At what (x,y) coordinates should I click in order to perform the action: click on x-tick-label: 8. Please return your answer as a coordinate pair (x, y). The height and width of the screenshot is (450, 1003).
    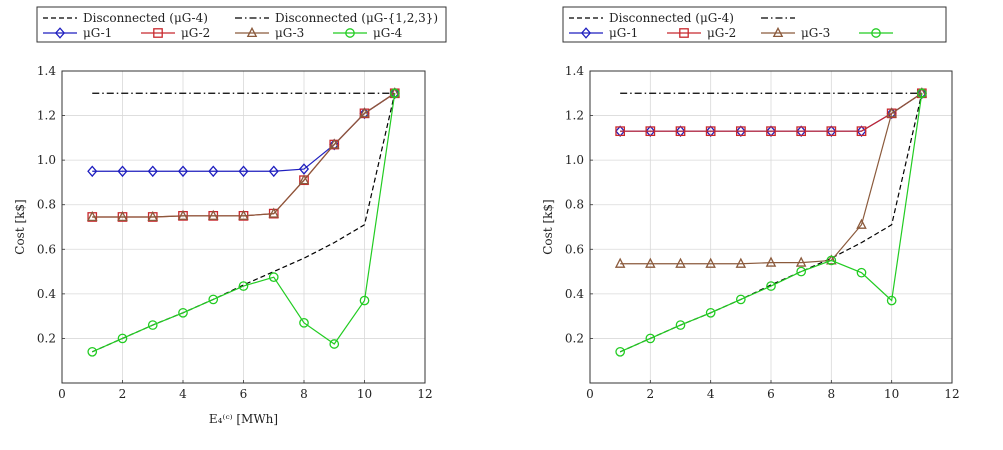
    Looking at the image, I should click on (832, 394).